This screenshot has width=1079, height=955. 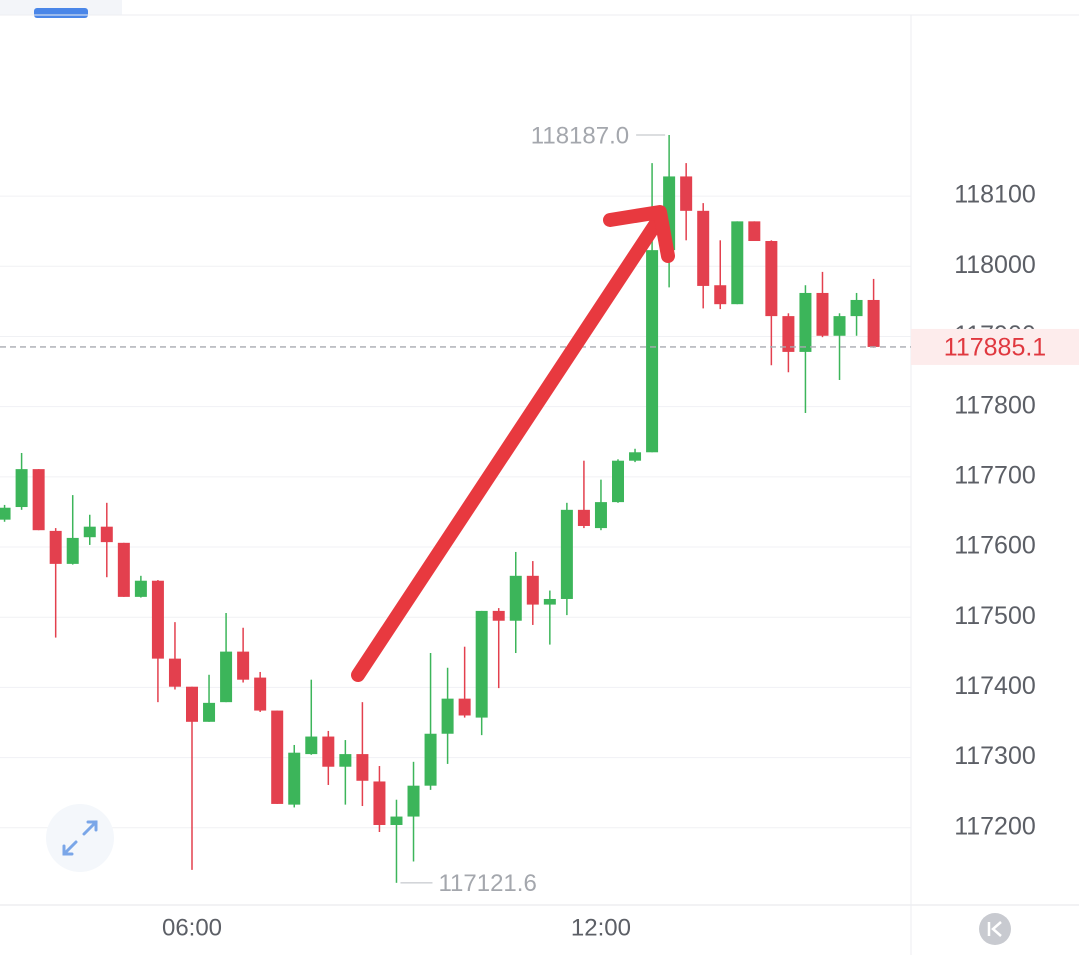 What do you see at coordinates (995, 826) in the screenshot?
I see `y-tick-label: 117200` at bounding box center [995, 826].